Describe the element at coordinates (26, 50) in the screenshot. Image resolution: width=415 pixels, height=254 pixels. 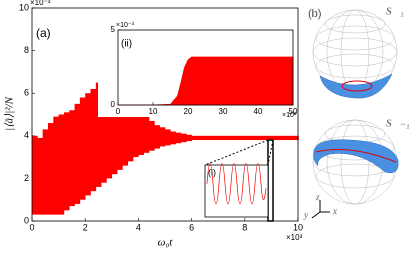
I see `y-tick-label: 8` at that location.